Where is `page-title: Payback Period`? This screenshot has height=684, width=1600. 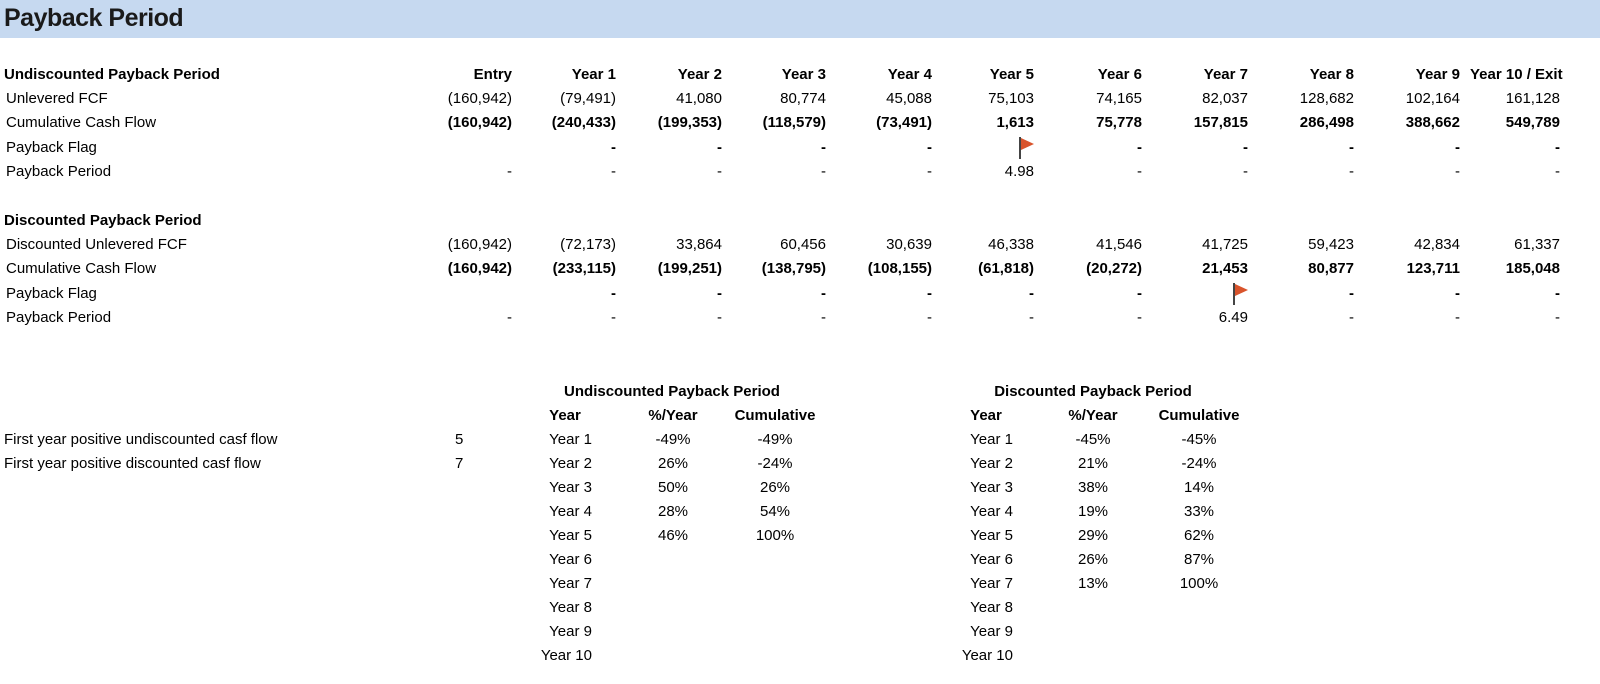
page-title: Payback Period is located at coordinates (94, 18).